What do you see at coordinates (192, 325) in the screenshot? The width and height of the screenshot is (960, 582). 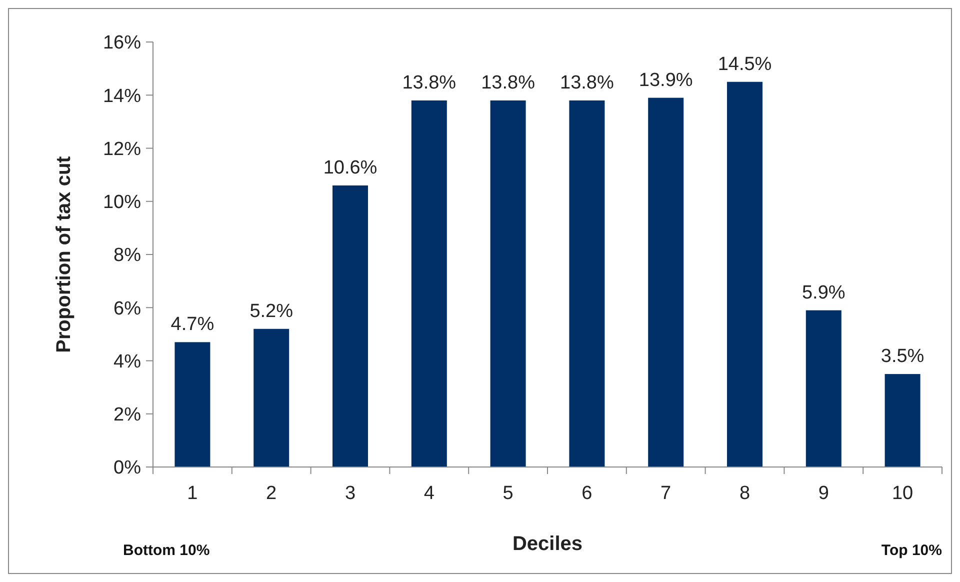 I see `data-label: 4.7%` at bounding box center [192, 325].